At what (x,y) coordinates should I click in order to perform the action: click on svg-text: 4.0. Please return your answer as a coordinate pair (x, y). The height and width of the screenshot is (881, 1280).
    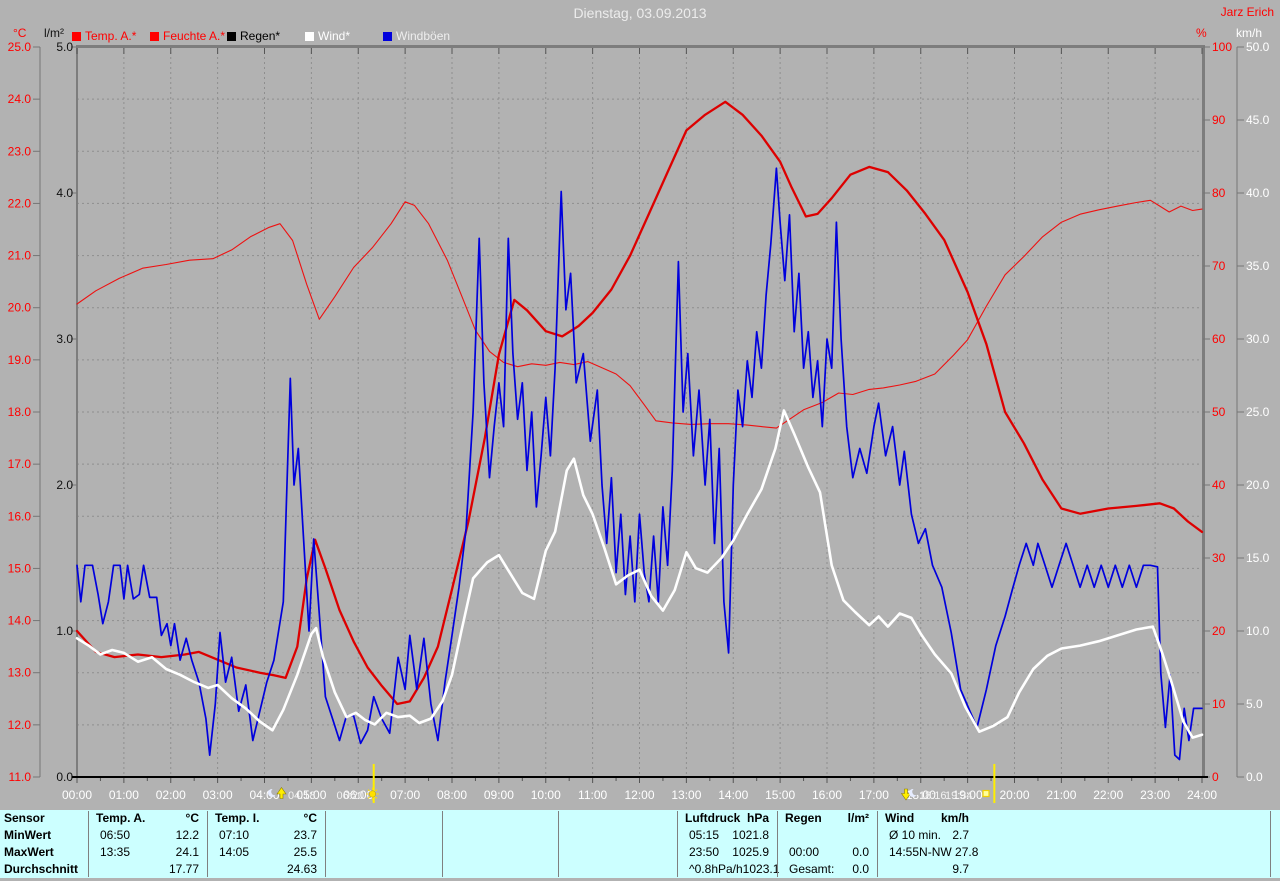
    Looking at the image, I should click on (64, 193).